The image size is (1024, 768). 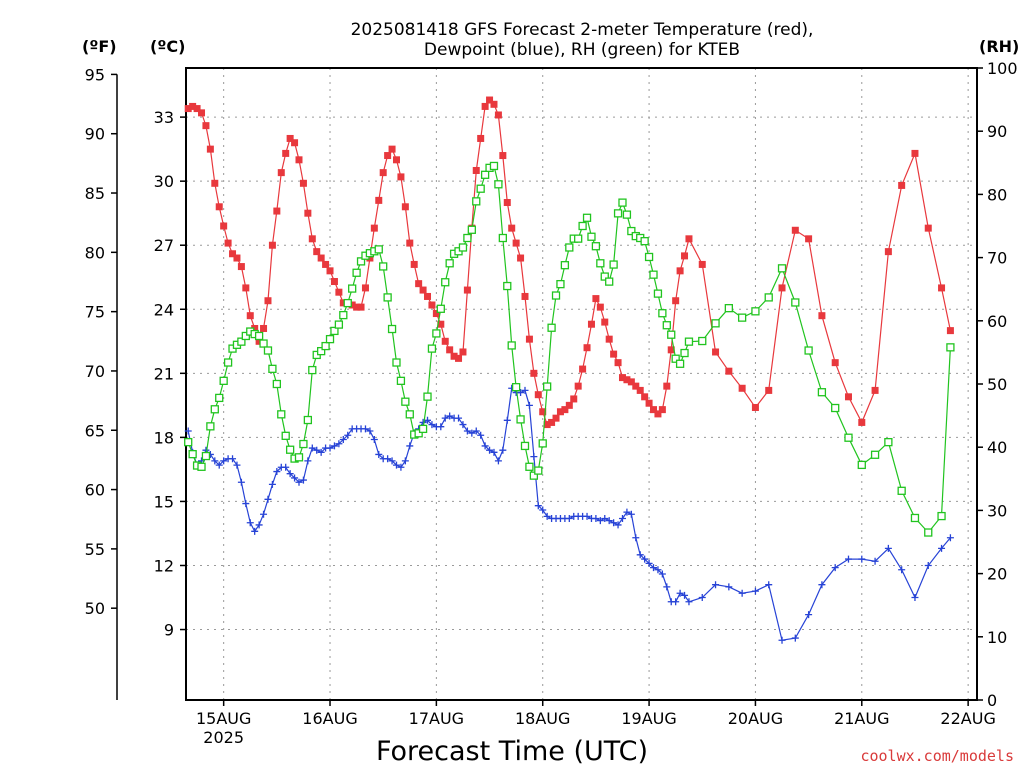 What do you see at coordinates (992, 700) in the screenshot?
I see `rh-tick-label: 0` at bounding box center [992, 700].